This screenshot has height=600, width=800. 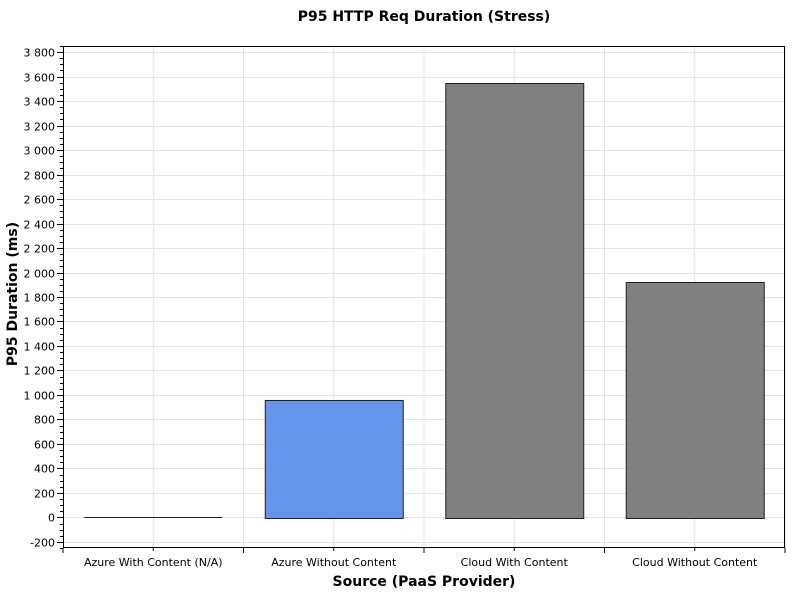 I want to click on y-tick-label: 3 400, so click(x=40, y=102).